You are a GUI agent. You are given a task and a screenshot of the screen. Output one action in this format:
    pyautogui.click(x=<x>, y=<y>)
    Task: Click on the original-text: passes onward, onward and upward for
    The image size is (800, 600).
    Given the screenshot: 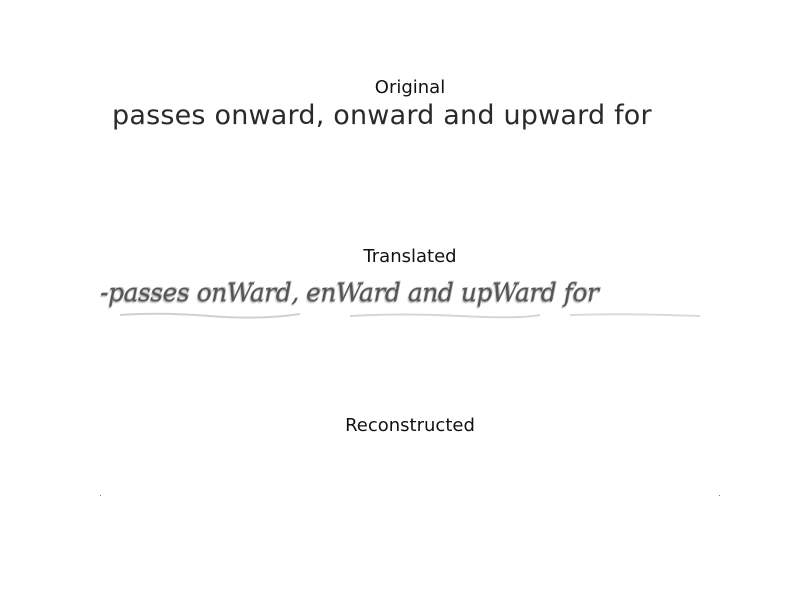 What is the action you would take?
    pyautogui.click(x=382, y=115)
    